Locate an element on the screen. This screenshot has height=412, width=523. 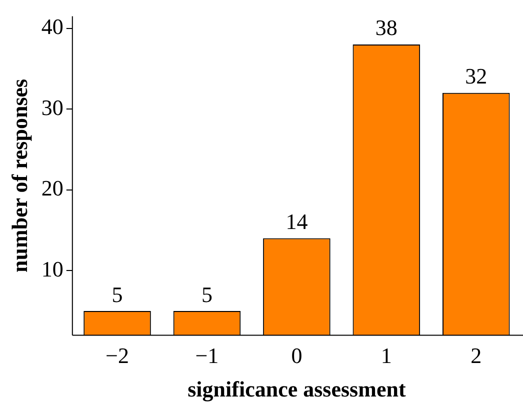
x-axis-title: significance assessment is located at coordinates (297, 389).